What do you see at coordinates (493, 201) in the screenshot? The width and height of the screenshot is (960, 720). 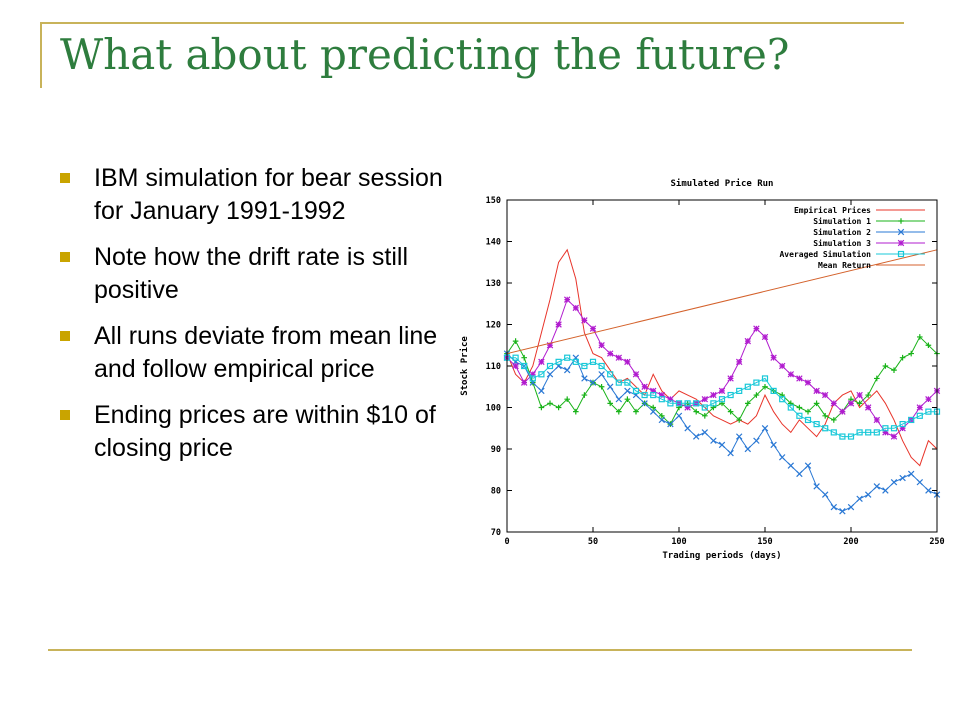 I see `y-tick-label: 150` at bounding box center [493, 201].